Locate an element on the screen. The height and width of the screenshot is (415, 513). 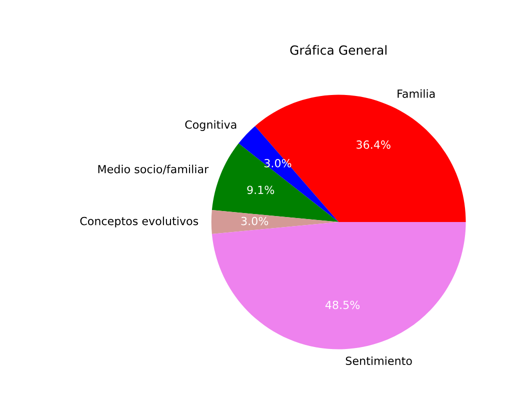
slice-label: Medio socio/familiar is located at coordinates (153, 169).